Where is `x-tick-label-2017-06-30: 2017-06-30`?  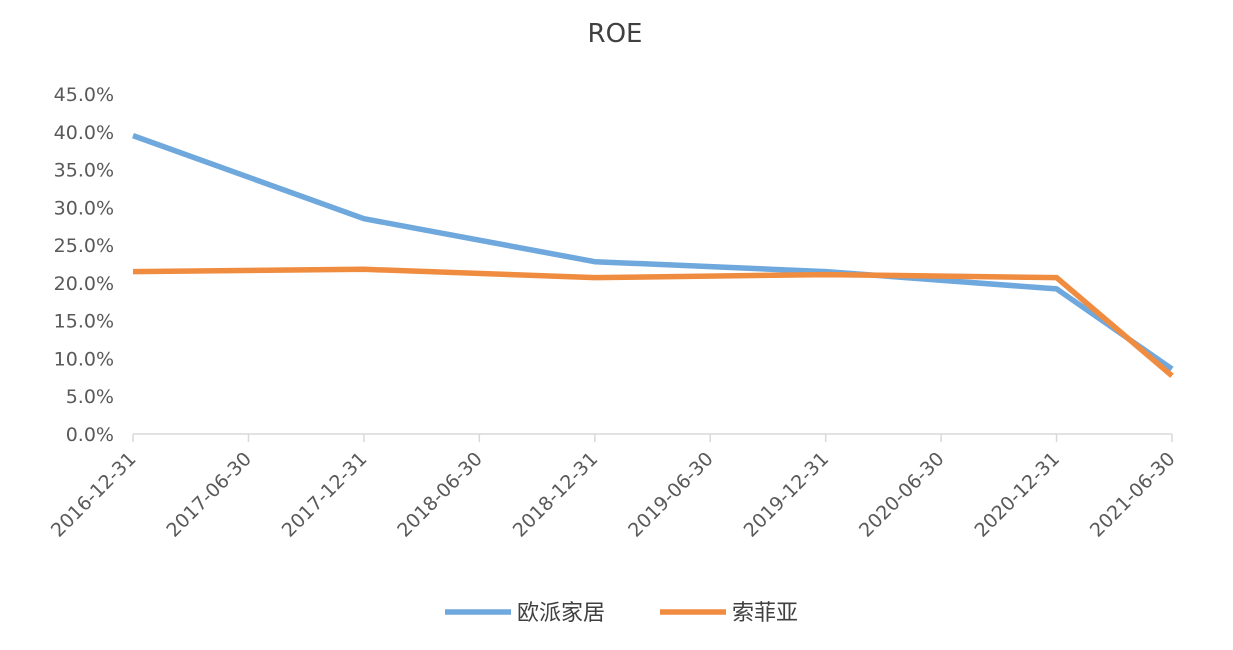 x-tick-label-2017-06-30: 2017-06-30 is located at coordinates (209, 495).